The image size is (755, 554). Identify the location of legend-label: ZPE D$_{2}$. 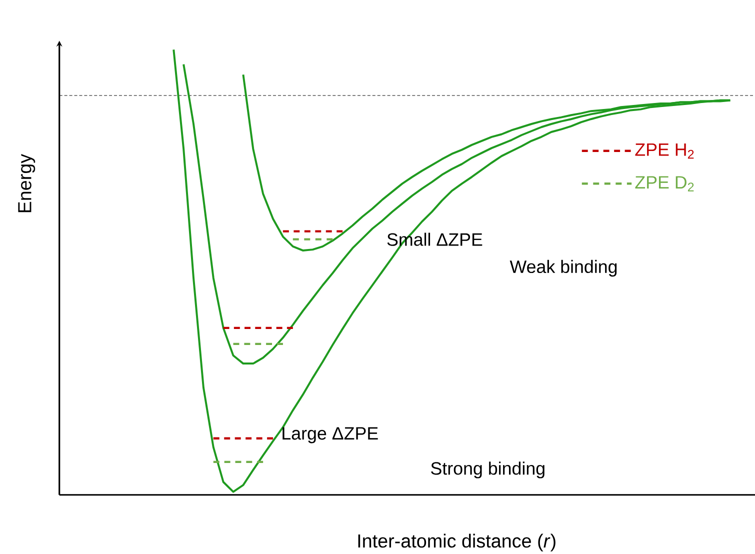
(664, 184).